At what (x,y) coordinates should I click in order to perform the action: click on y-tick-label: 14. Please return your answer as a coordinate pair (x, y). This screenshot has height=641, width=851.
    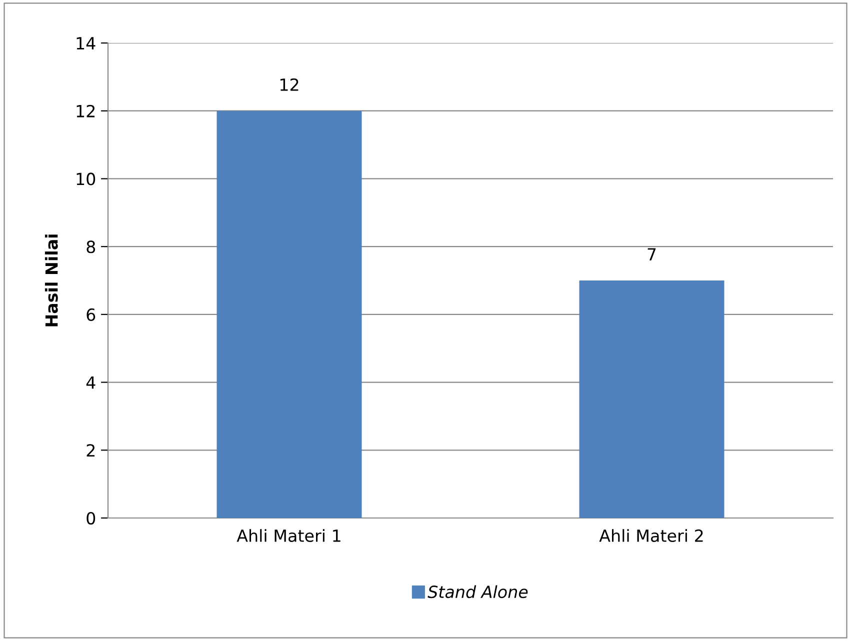
    Looking at the image, I should click on (86, 43).